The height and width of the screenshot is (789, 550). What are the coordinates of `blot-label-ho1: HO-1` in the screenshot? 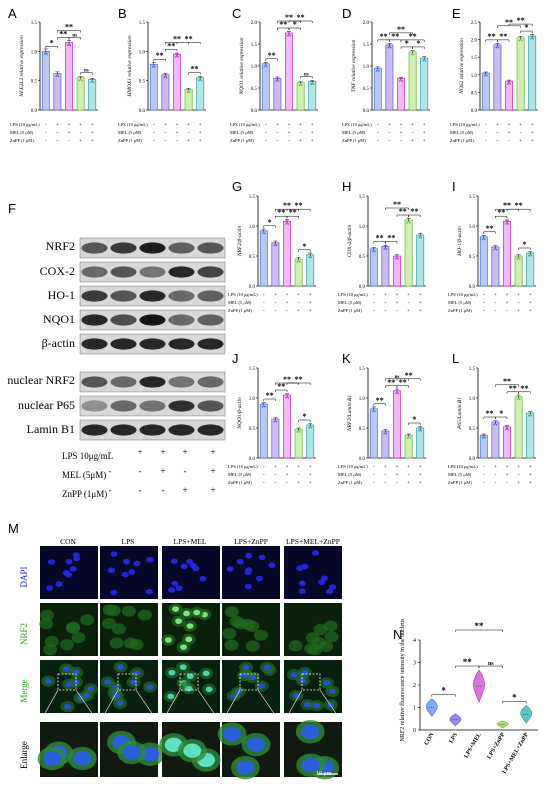 It's located at (61, 295).